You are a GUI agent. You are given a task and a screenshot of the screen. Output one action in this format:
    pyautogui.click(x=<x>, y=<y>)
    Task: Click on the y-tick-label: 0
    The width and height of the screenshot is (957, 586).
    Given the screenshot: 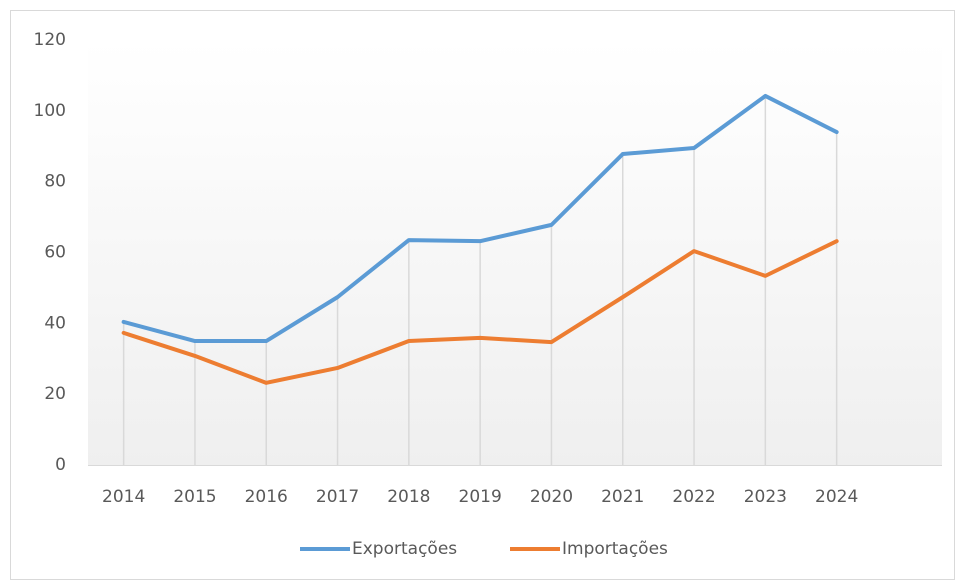 What is the action you would take?
    pyautogui.click(x=60, y=465)
    